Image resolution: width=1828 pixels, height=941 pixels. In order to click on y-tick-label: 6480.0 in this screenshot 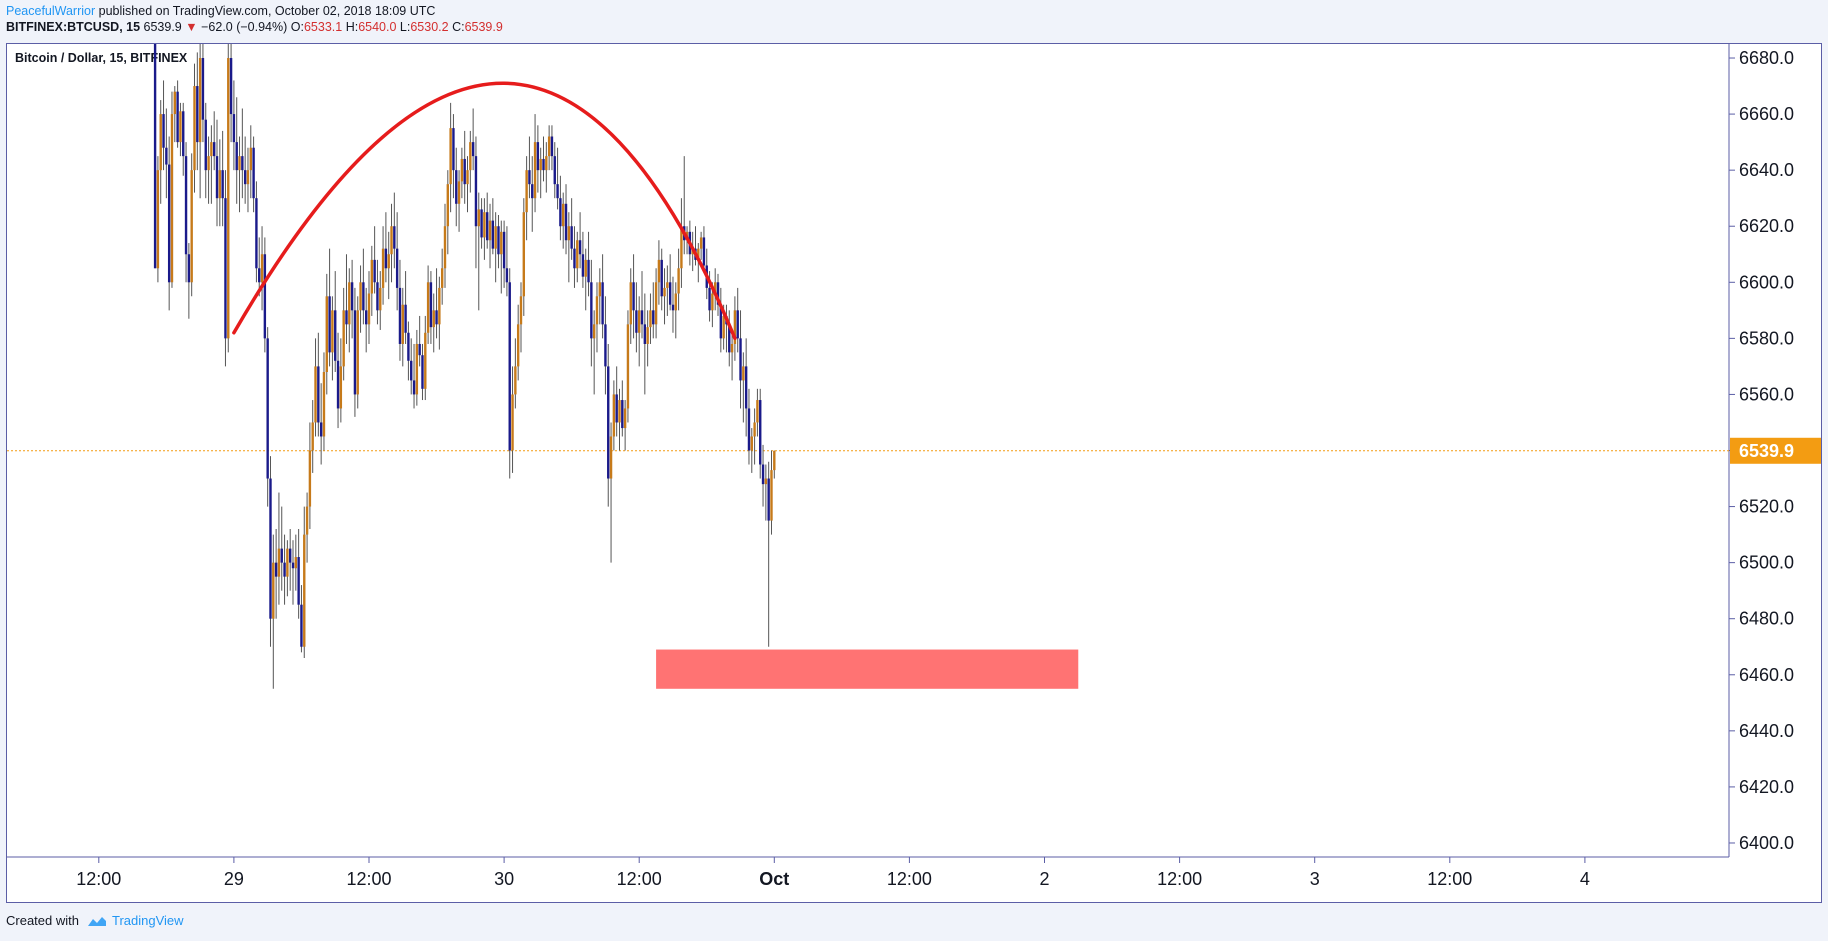, I will do `click(1766, 619)`.